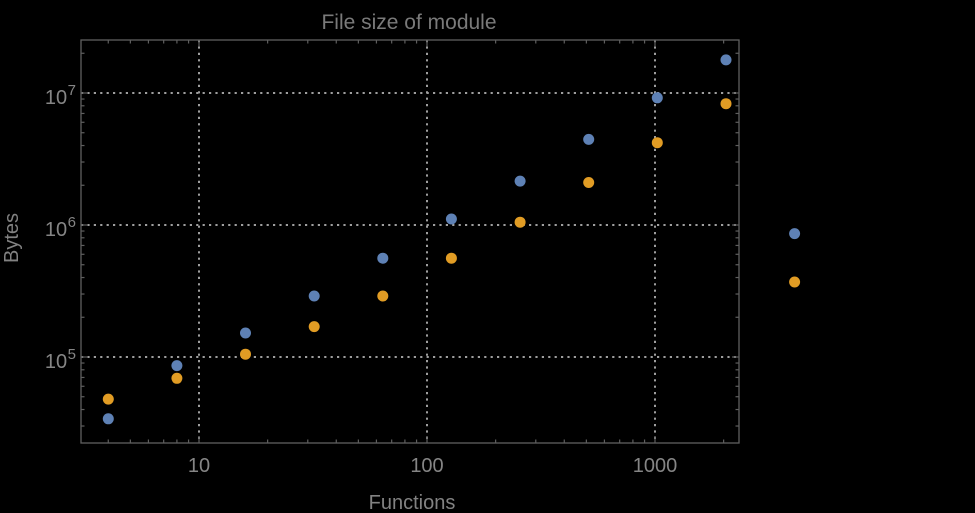 The height and width of the screenshot is (513, 975). What do you see at coordinates (383, 296) in the screenshot?
I see `point-orange-x64` at bounding box center [383, 296].